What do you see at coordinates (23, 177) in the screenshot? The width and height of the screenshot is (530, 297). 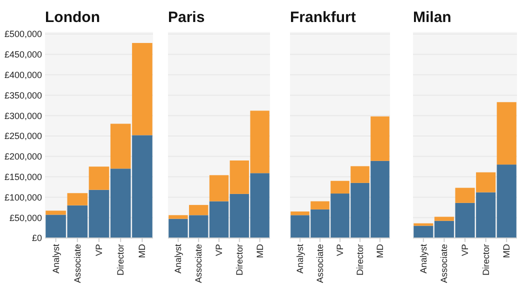 I see `y-tick-label: £150,000` at bounding box center [23, 177].